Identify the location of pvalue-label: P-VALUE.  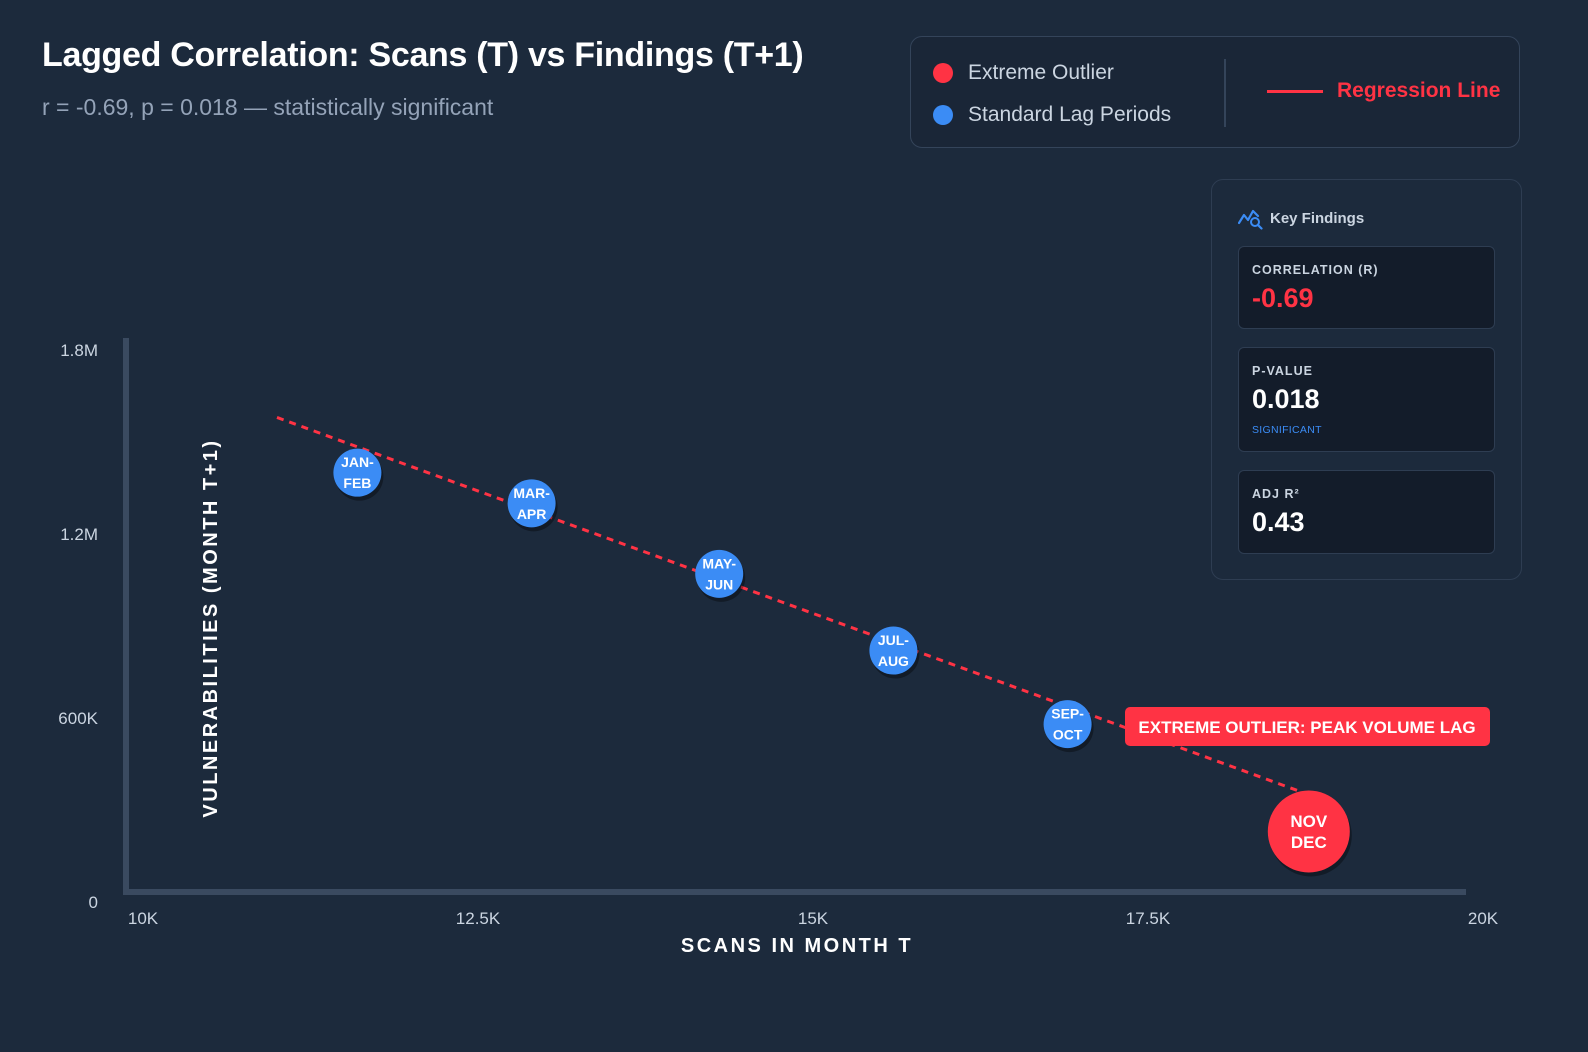
(1282, 371).